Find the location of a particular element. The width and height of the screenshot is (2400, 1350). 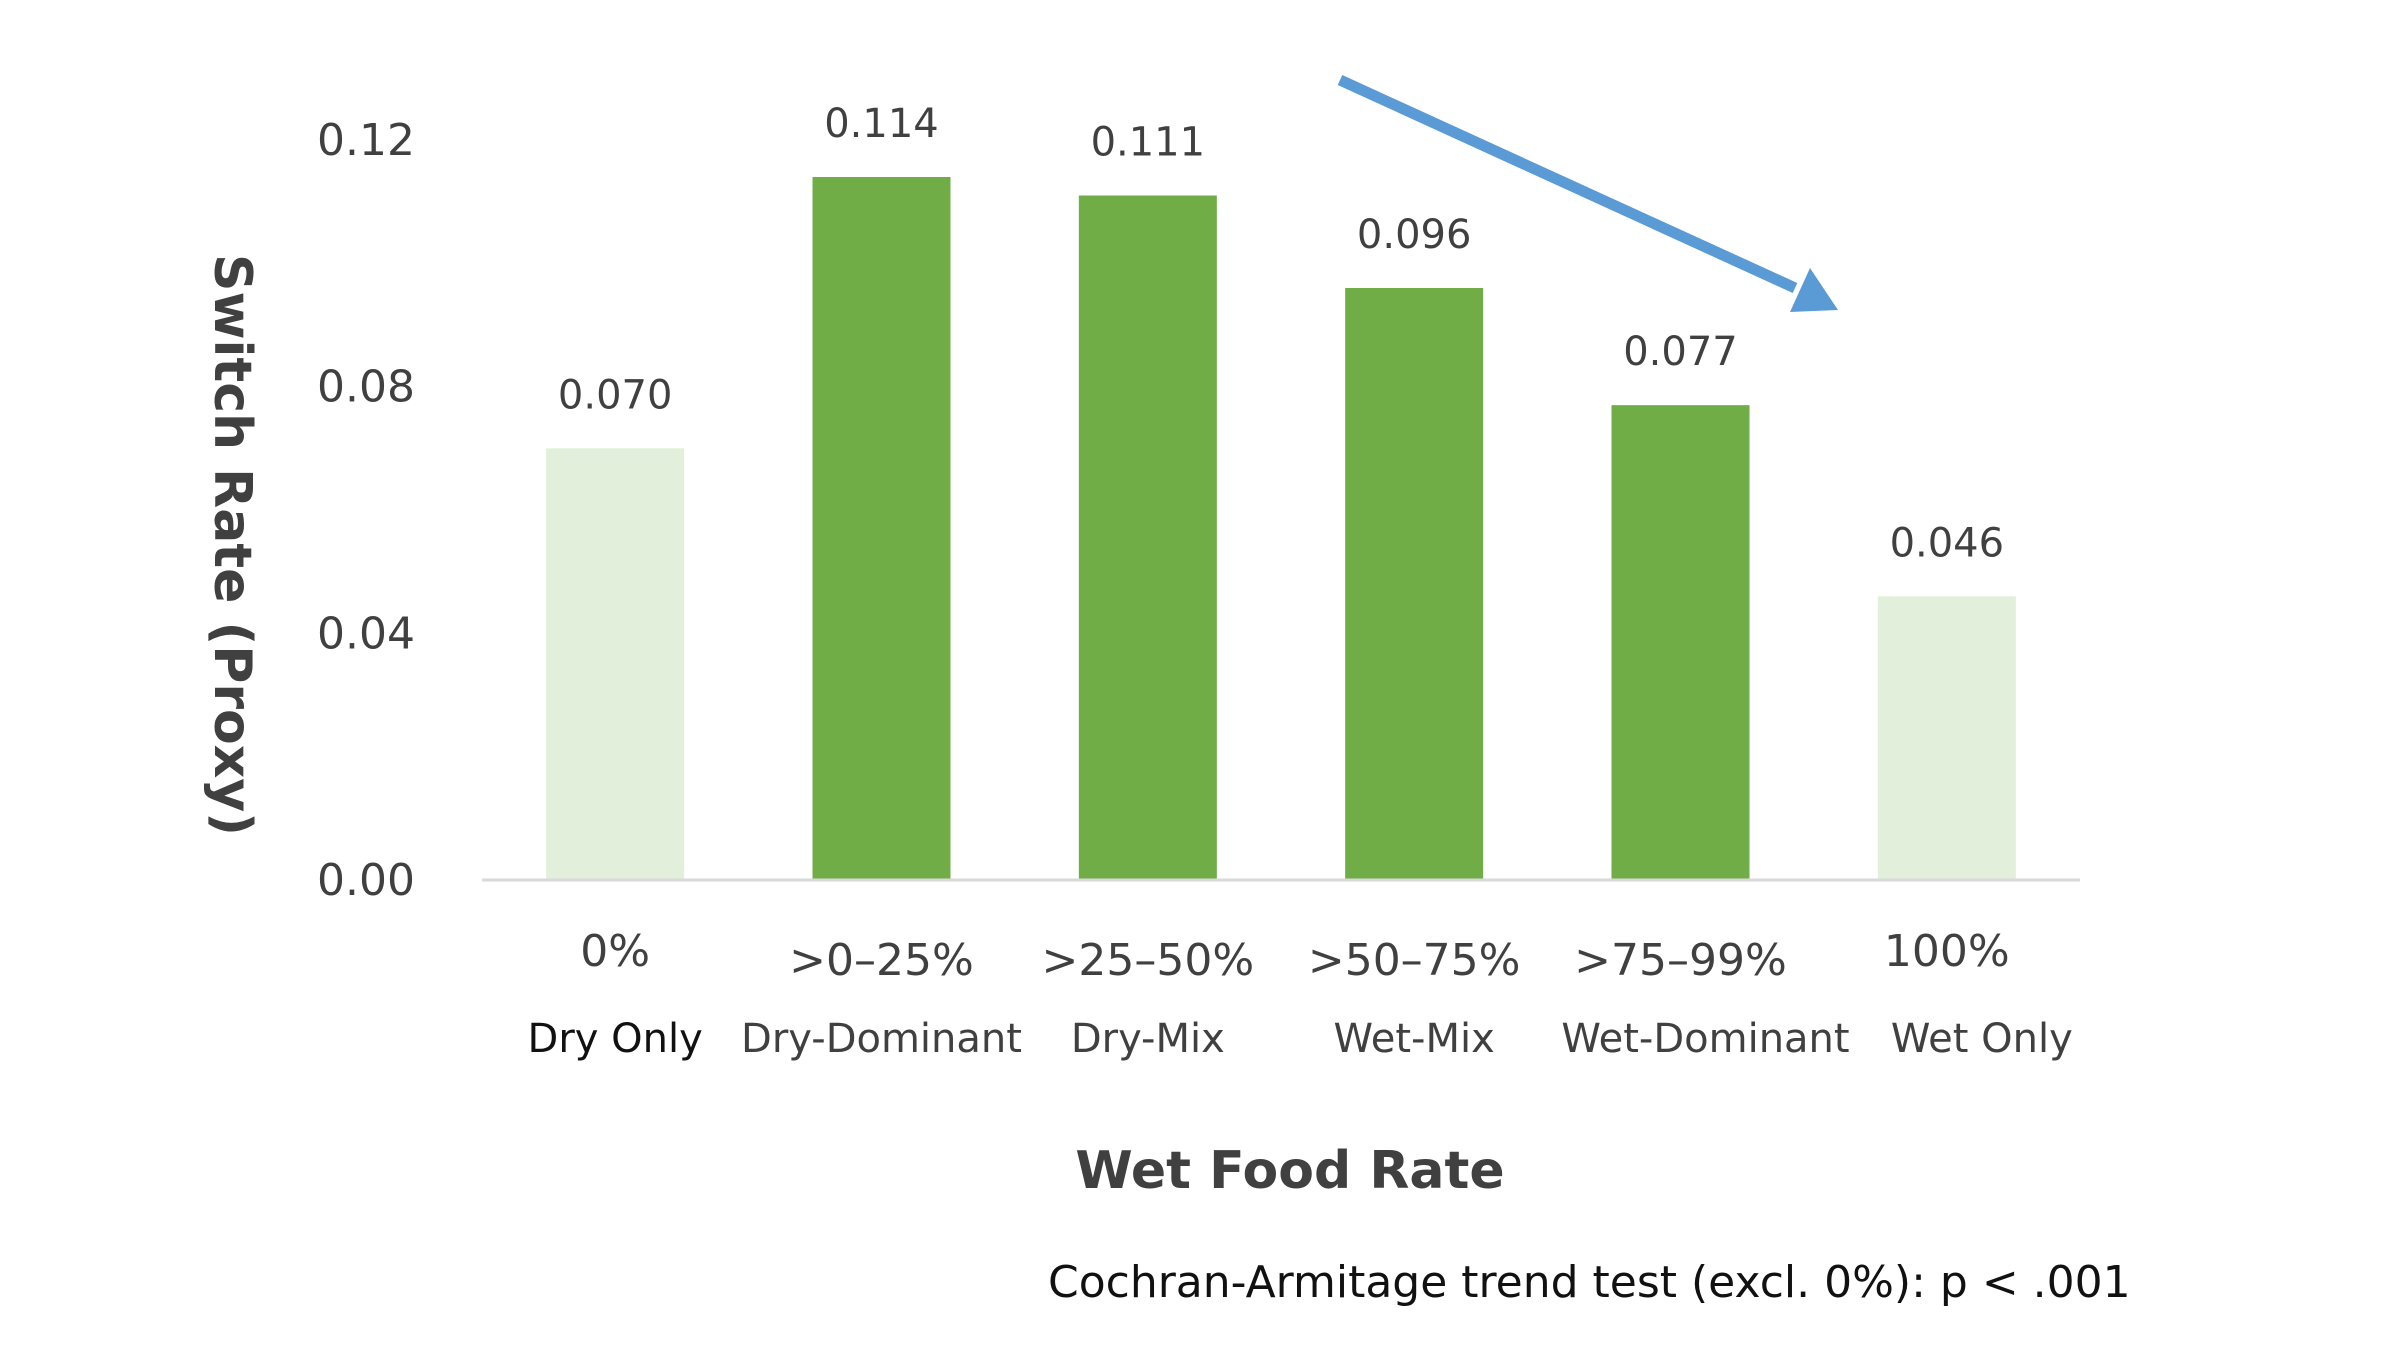

bar-value-label: 0.077 is located at coordinates (1680, 352).